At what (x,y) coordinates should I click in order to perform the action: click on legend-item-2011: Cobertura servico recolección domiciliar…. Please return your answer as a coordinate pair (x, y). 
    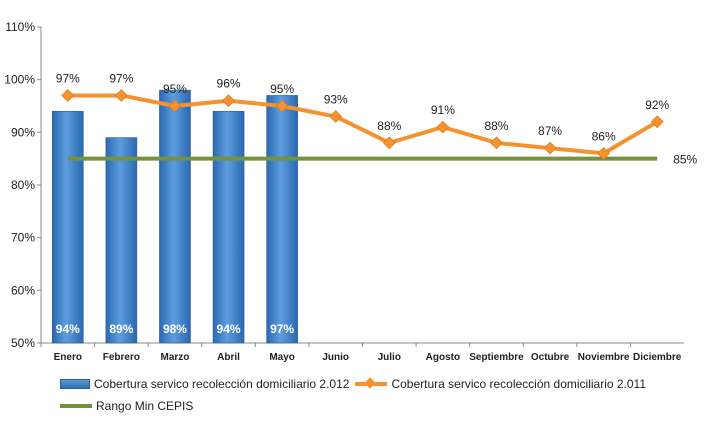
    Looking at the image, I should click on (500, 384).